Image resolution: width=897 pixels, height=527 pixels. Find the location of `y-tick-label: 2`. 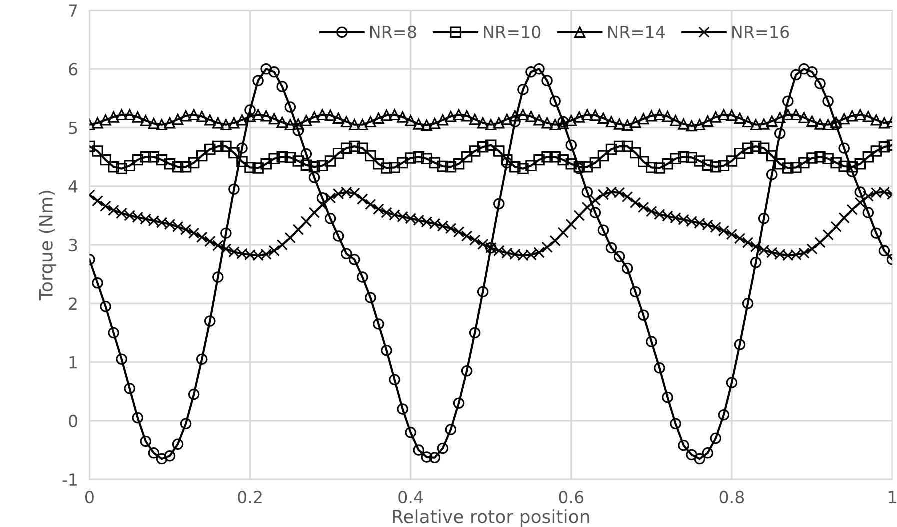

y-tick-label: 2 is located at coordinates (73, 304).